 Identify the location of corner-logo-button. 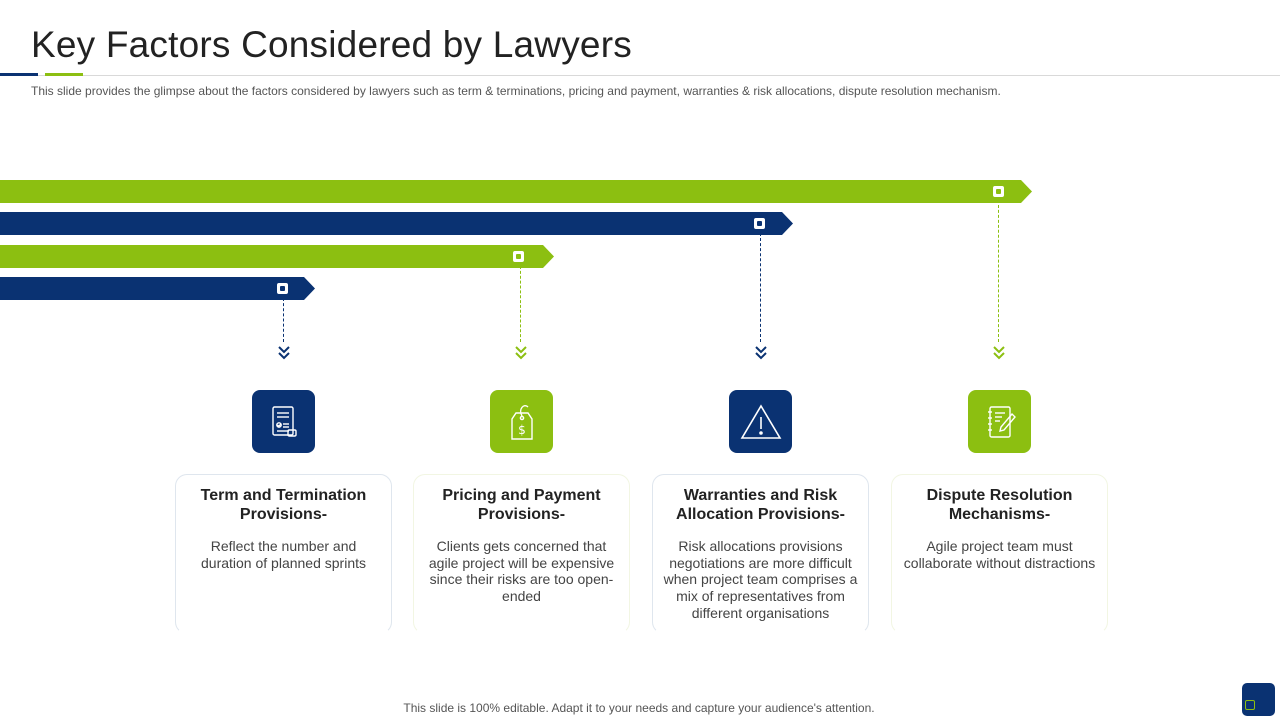
(1258, 699).